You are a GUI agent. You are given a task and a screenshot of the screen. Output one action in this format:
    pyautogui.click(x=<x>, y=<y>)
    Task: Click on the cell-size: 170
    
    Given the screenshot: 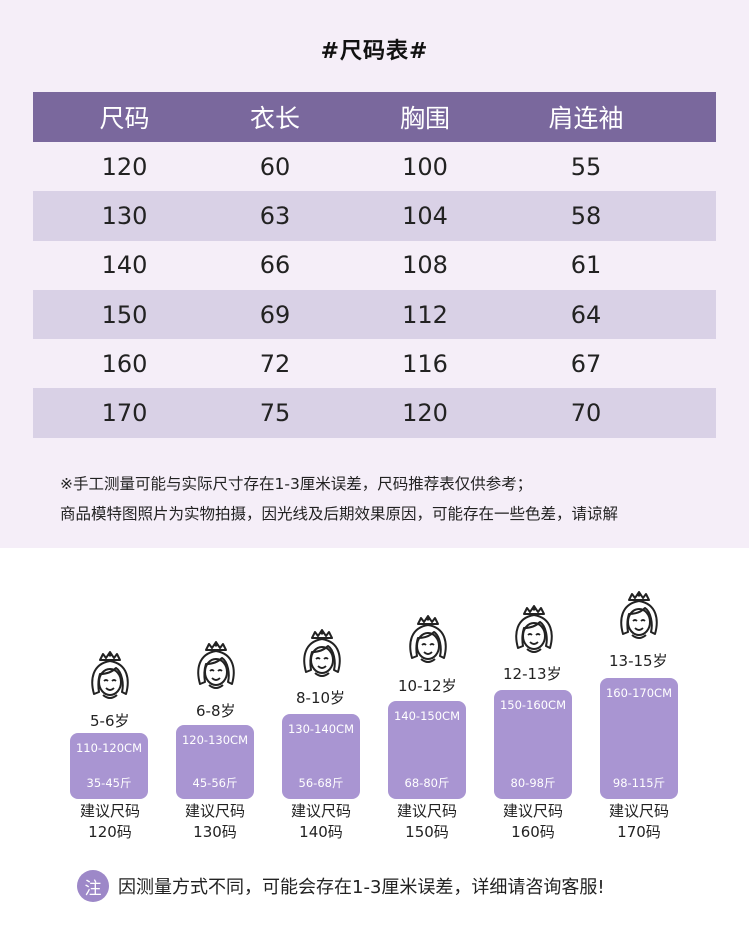 What is the action you would take?
    pyautogui.click(x=124, y=413)
    